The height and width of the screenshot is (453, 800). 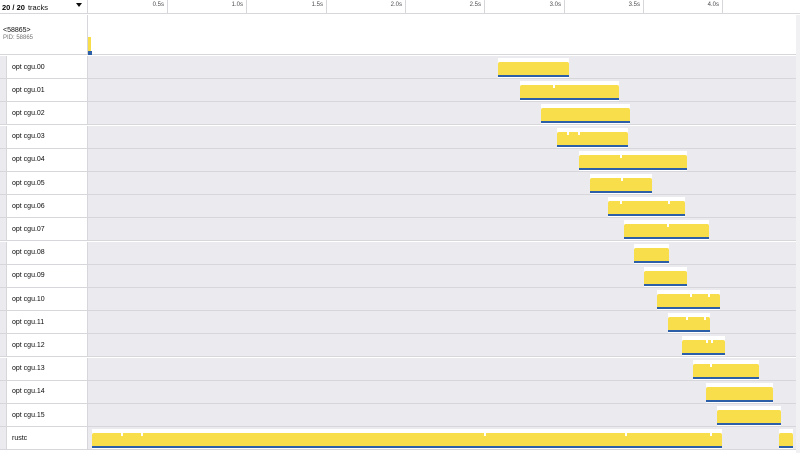 I want to click on timeline-tick-label: 3.5s, so click(x=634, y=5).